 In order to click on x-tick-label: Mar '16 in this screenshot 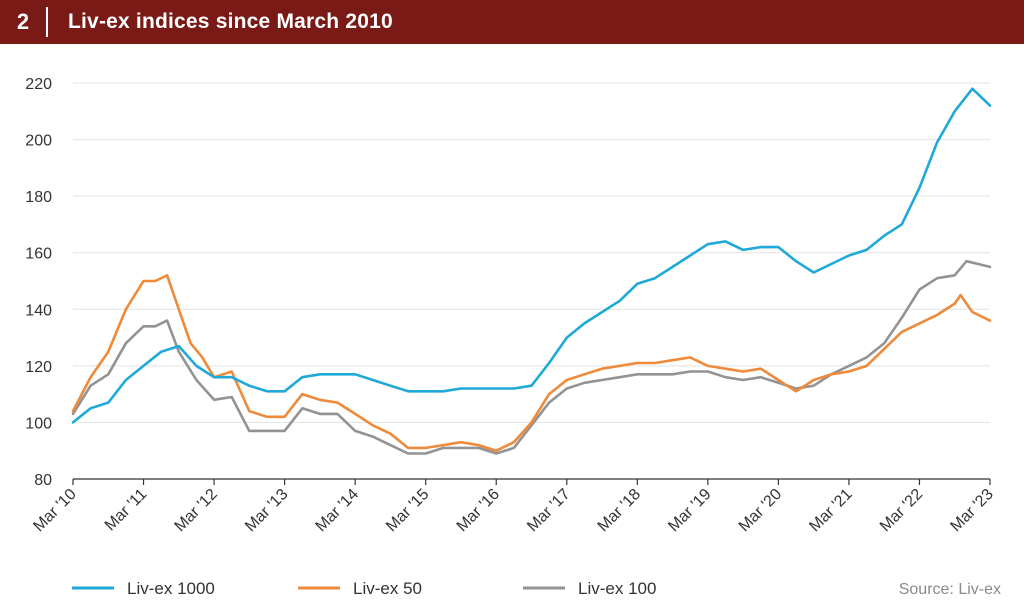, I will do `click(478, 510)`.